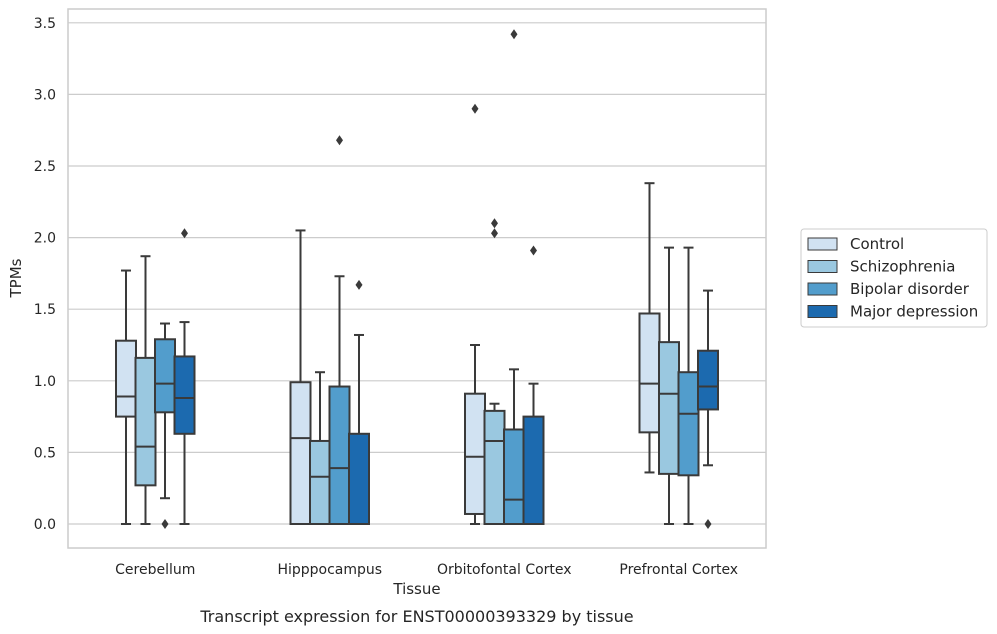 The height and width of the screenshot is (634, 997). Describe the element at coordinates (902, 267) in the screenshot. I see `legend-label: Schizophrenia` at that location.